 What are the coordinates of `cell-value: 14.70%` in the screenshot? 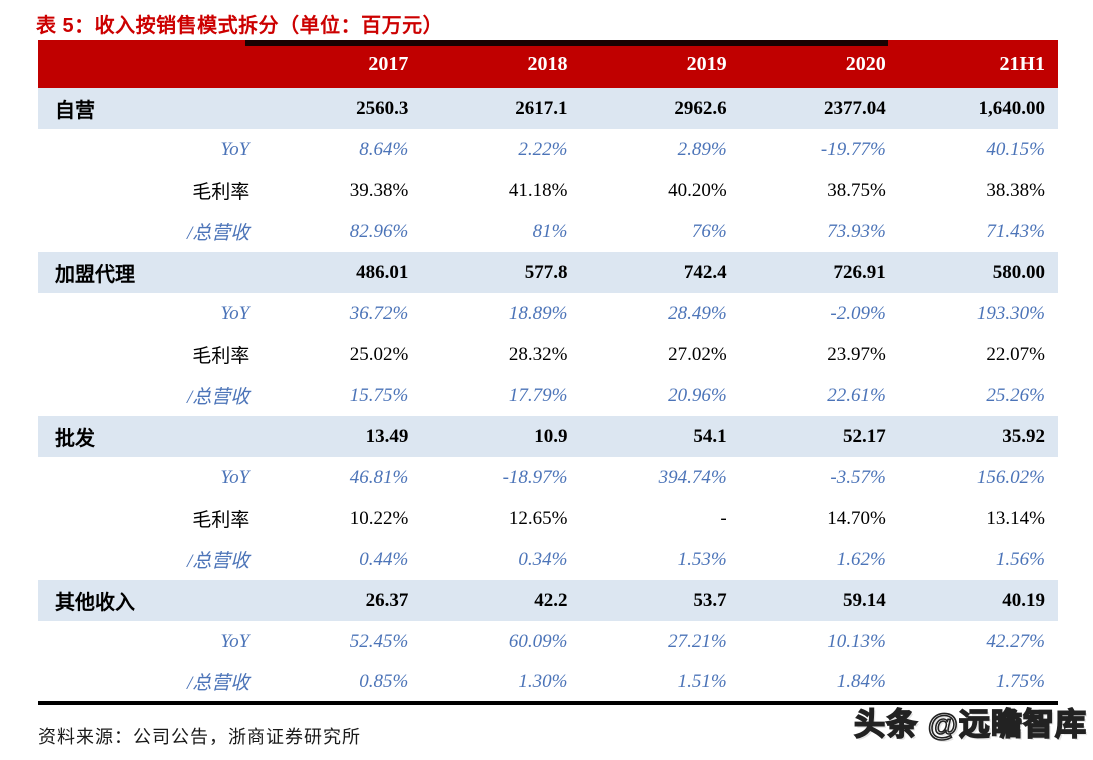 It's located at (856, 518).